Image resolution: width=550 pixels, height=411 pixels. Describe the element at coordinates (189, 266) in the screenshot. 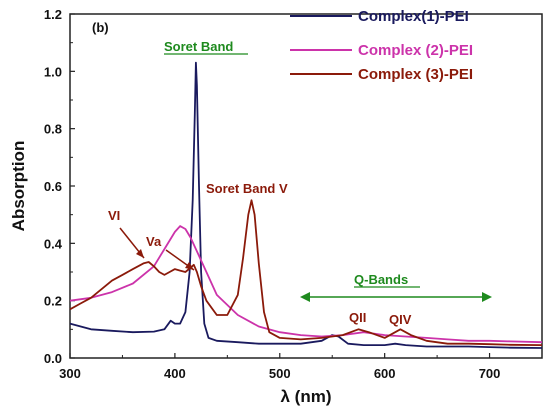

I see `annotation-va-arrowhead` at that location.